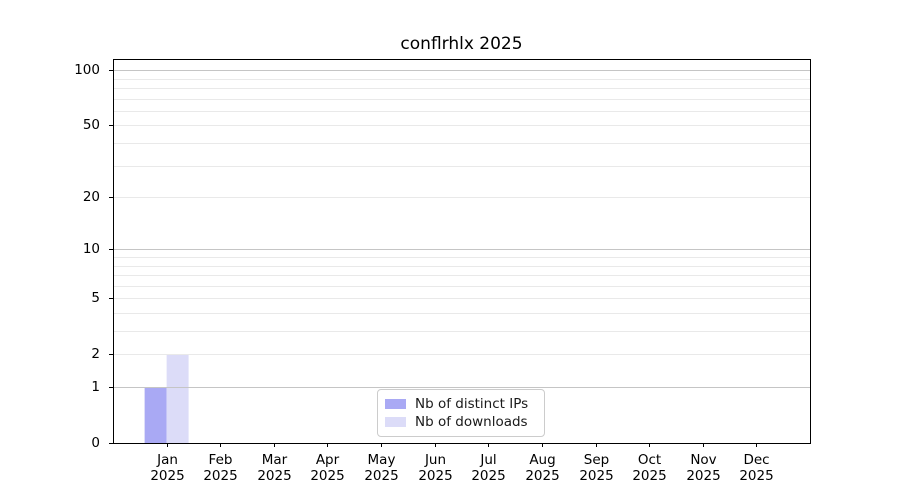 The width and height of the screenshot is (900, 500). What do you see at coordinates (274, 460) in the screenshot?
I see `x-tick-month: Mar` at bounding box center [274, 460].